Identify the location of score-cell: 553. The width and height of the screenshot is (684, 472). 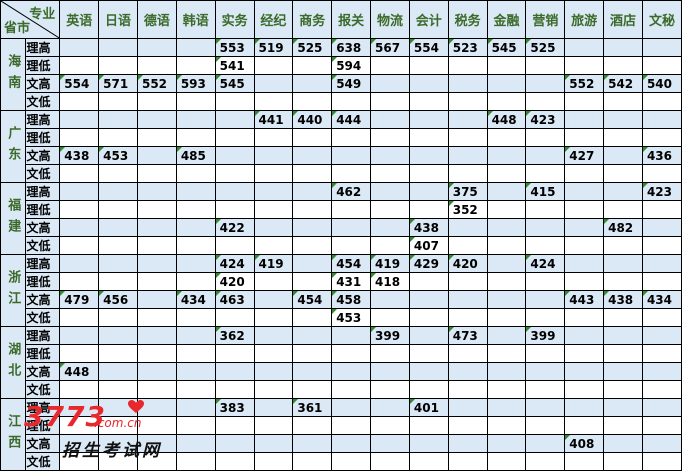
(234, 47).